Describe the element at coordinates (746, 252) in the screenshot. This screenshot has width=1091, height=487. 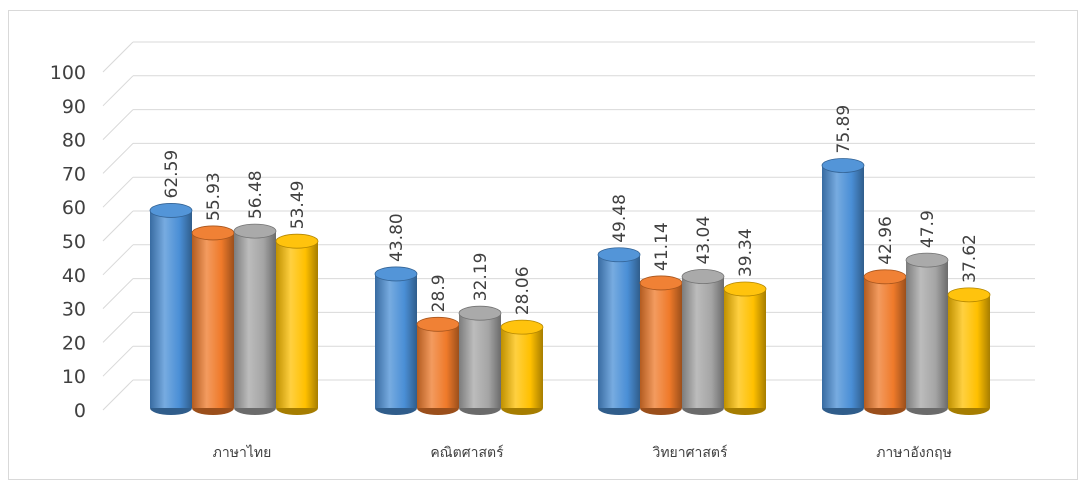
I see `data-label: 39.34` at that location.